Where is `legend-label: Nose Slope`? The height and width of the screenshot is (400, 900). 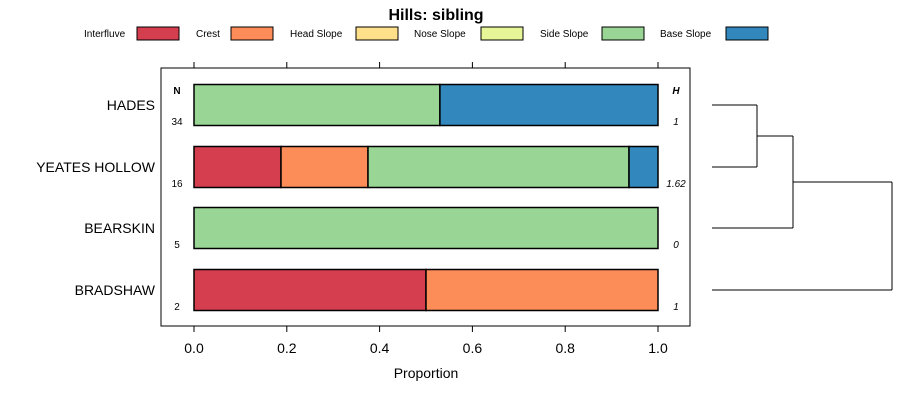 legend-label: Nose Slope is located at coordinates (440, 34).